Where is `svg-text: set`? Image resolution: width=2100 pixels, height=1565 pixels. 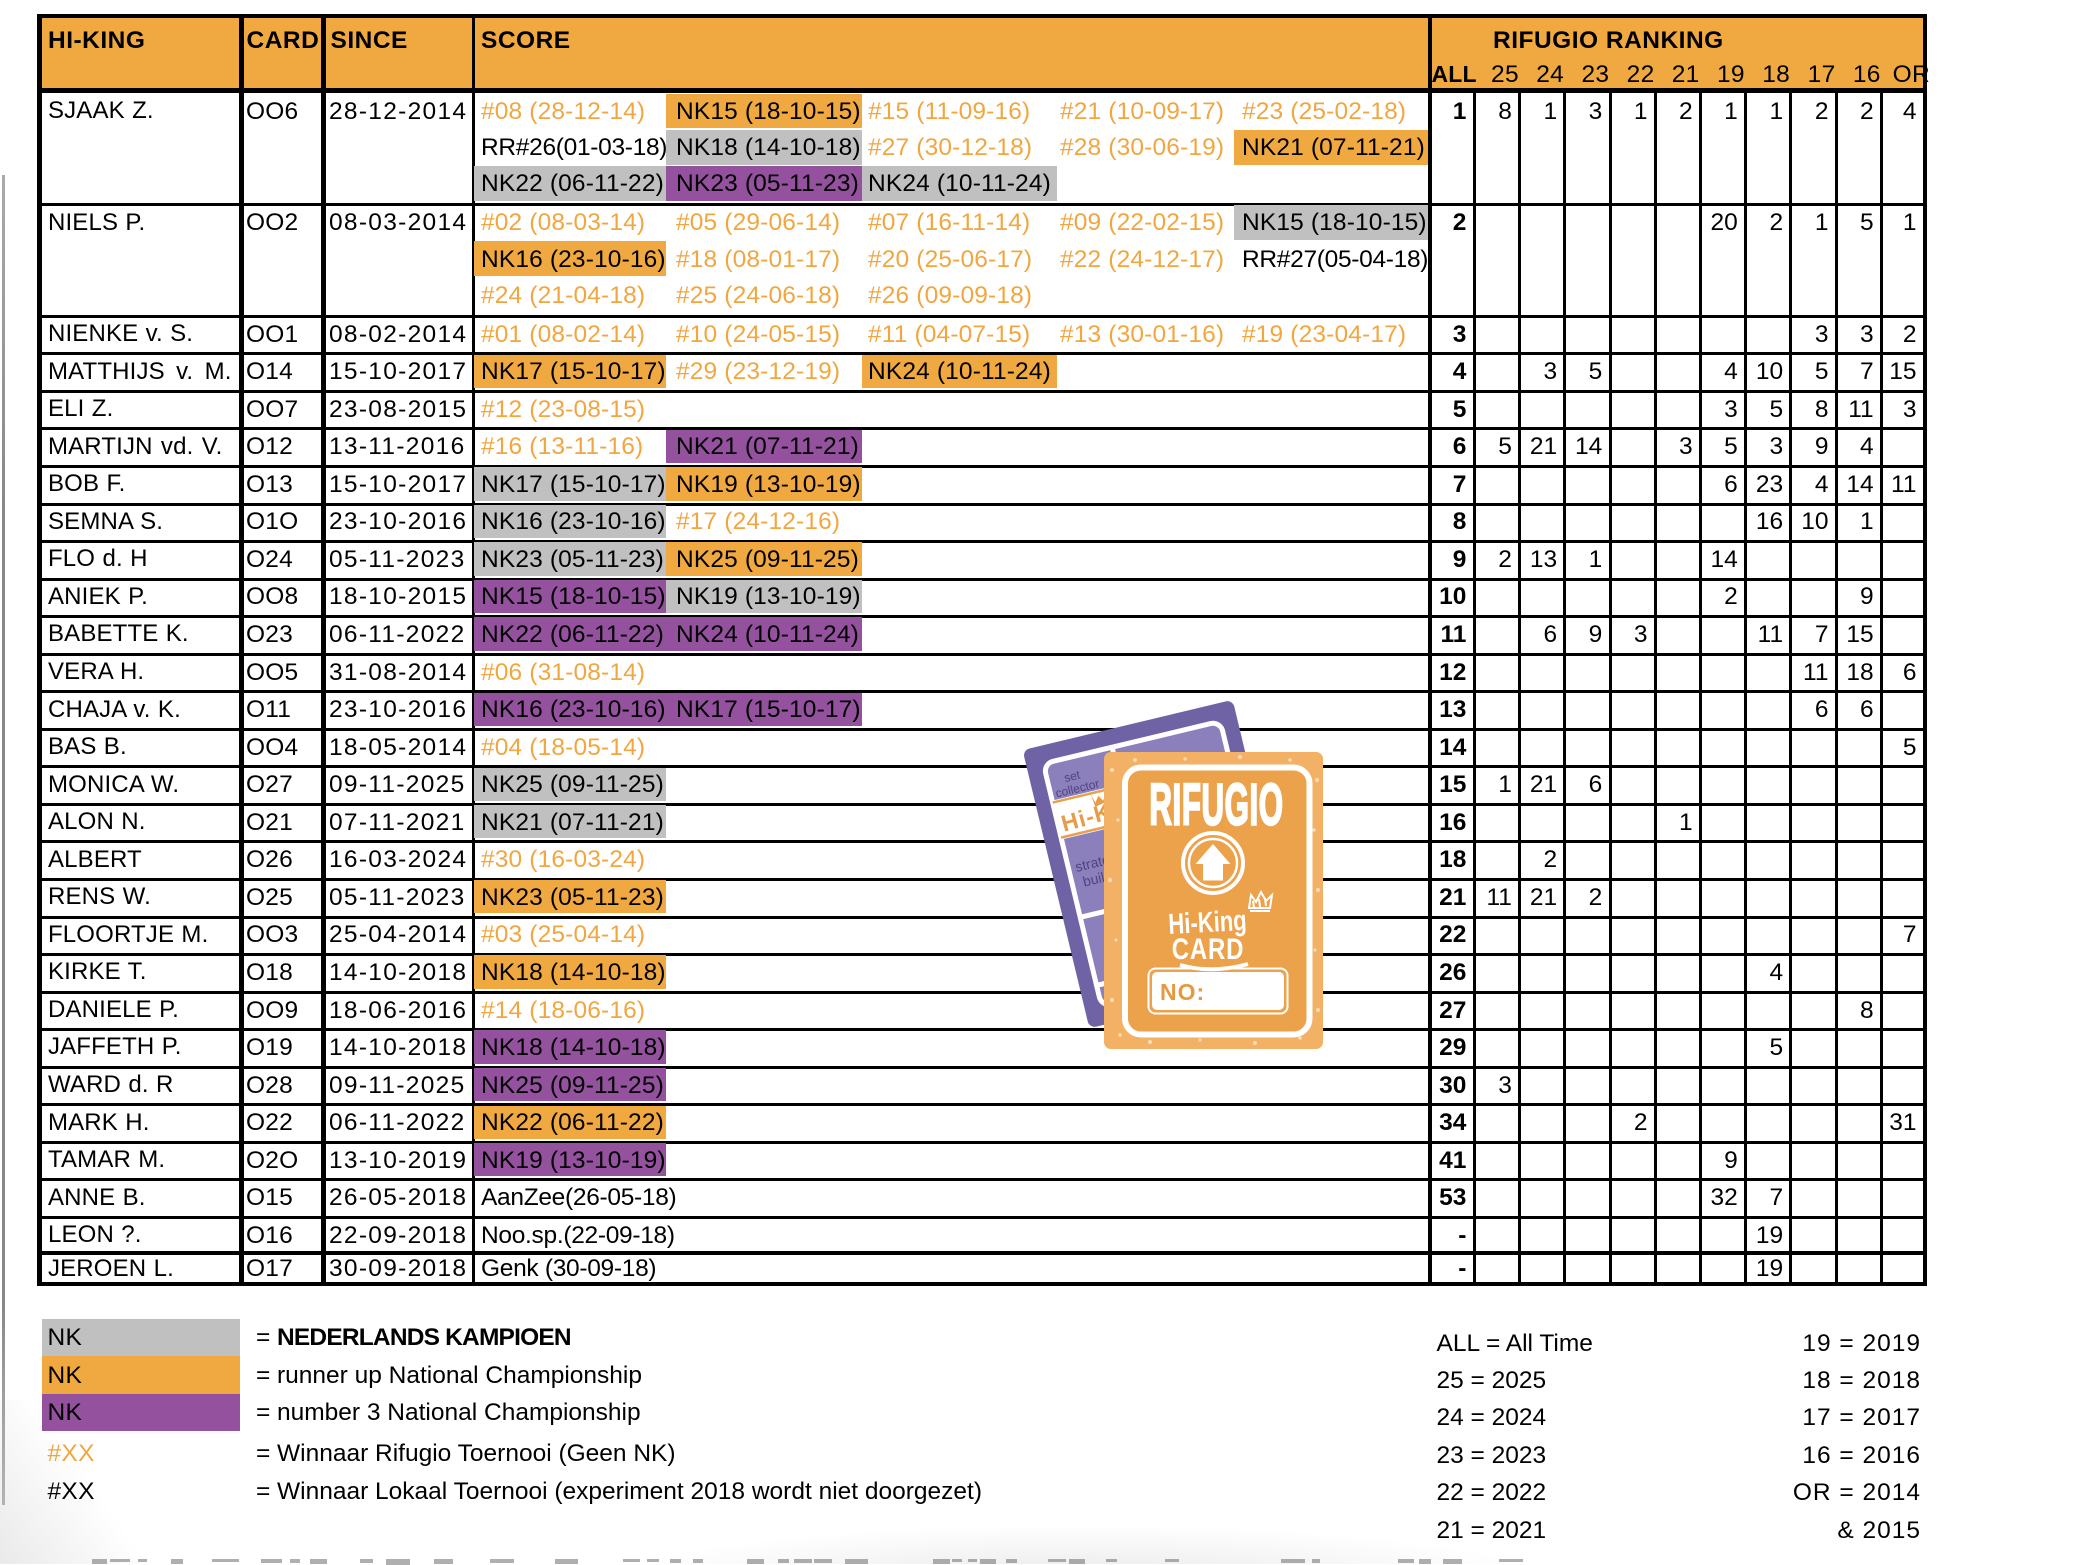 svg-text: set is located at coordinates (1072, 777).